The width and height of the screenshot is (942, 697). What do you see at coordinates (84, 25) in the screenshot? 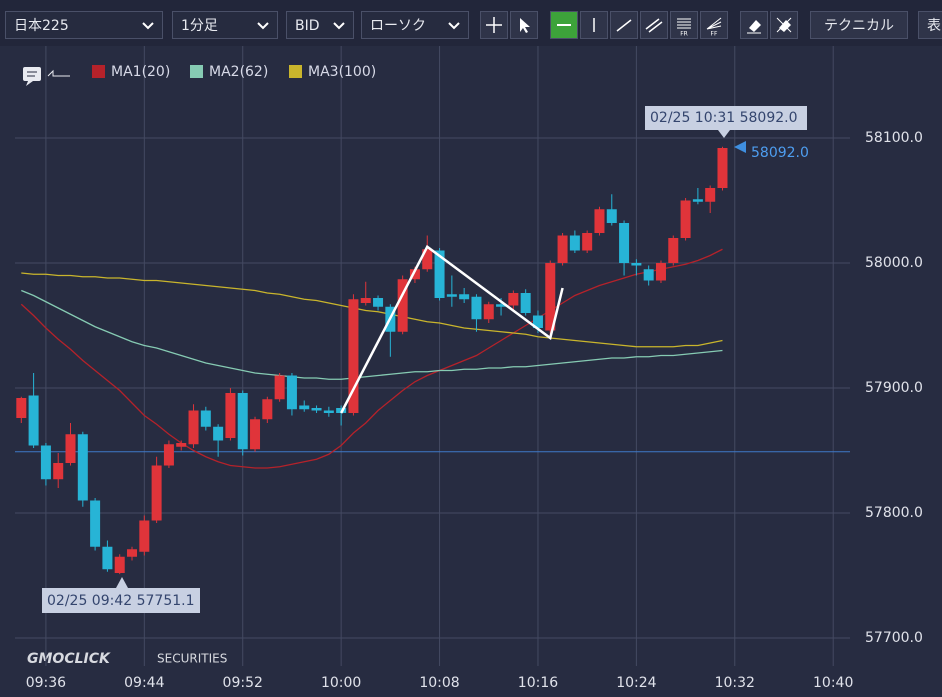
I see `symbol-select: 日本225` at bounding box center [84, 25].